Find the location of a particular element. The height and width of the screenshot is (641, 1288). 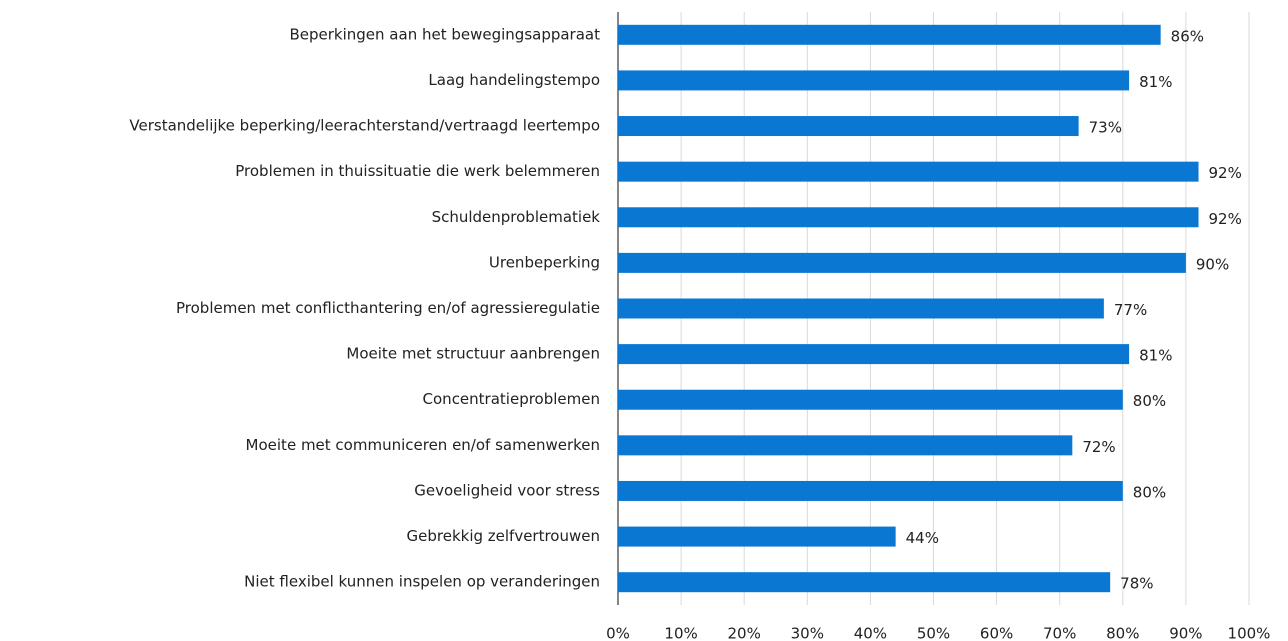

y-tick-label: Gevoeligheid voor stress is located at coordinates (507, 490).